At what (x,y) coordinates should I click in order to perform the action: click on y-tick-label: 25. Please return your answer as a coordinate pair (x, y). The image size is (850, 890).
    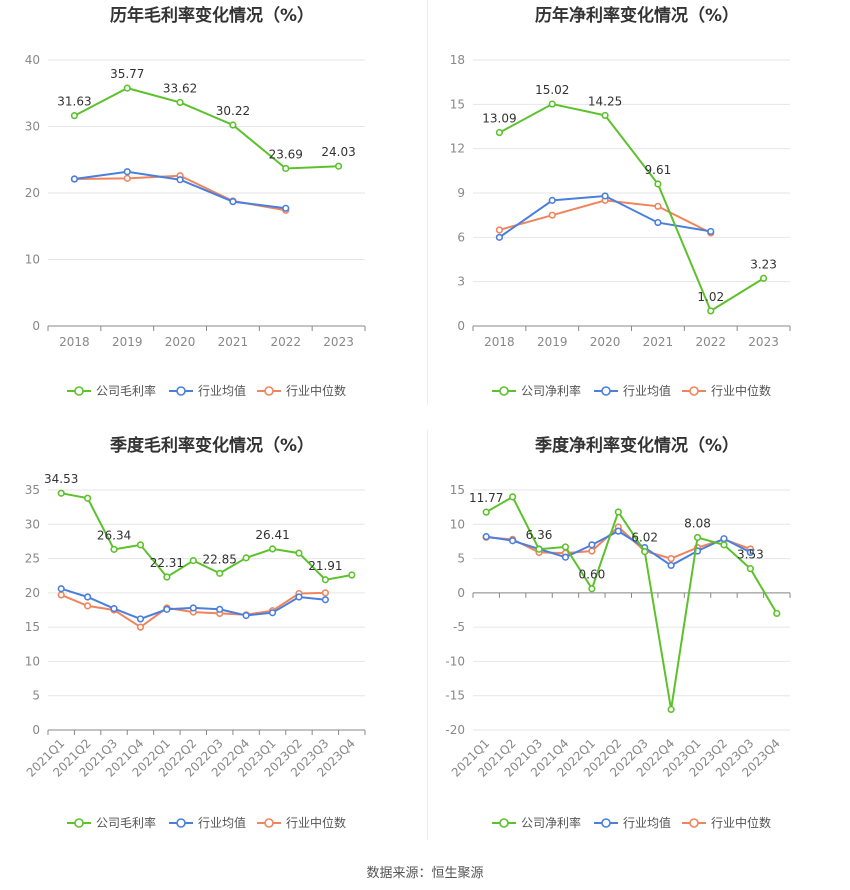
    Looking at the image, I should click on (32, 559).